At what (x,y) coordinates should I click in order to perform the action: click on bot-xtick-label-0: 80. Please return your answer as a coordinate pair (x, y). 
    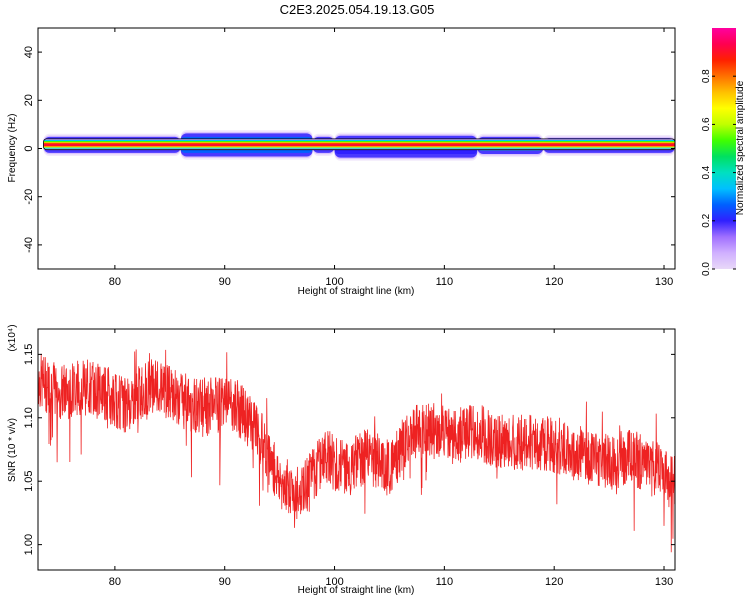
    Looking at the image, I should click on (115, 582).